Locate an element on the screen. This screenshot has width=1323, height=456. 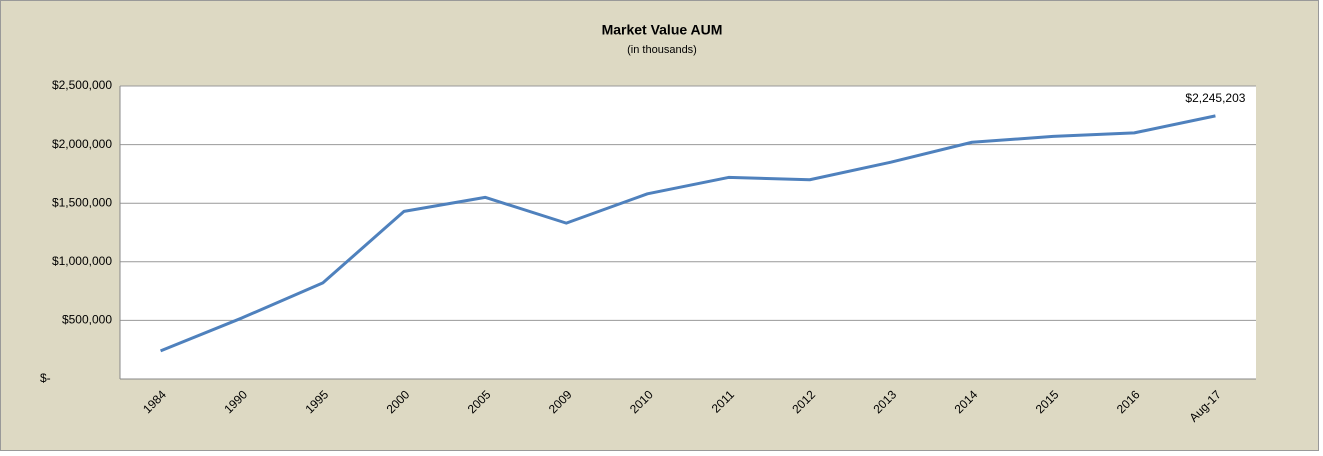
y-tick-label: $1,500,000 is located at coordinates (82, 202).